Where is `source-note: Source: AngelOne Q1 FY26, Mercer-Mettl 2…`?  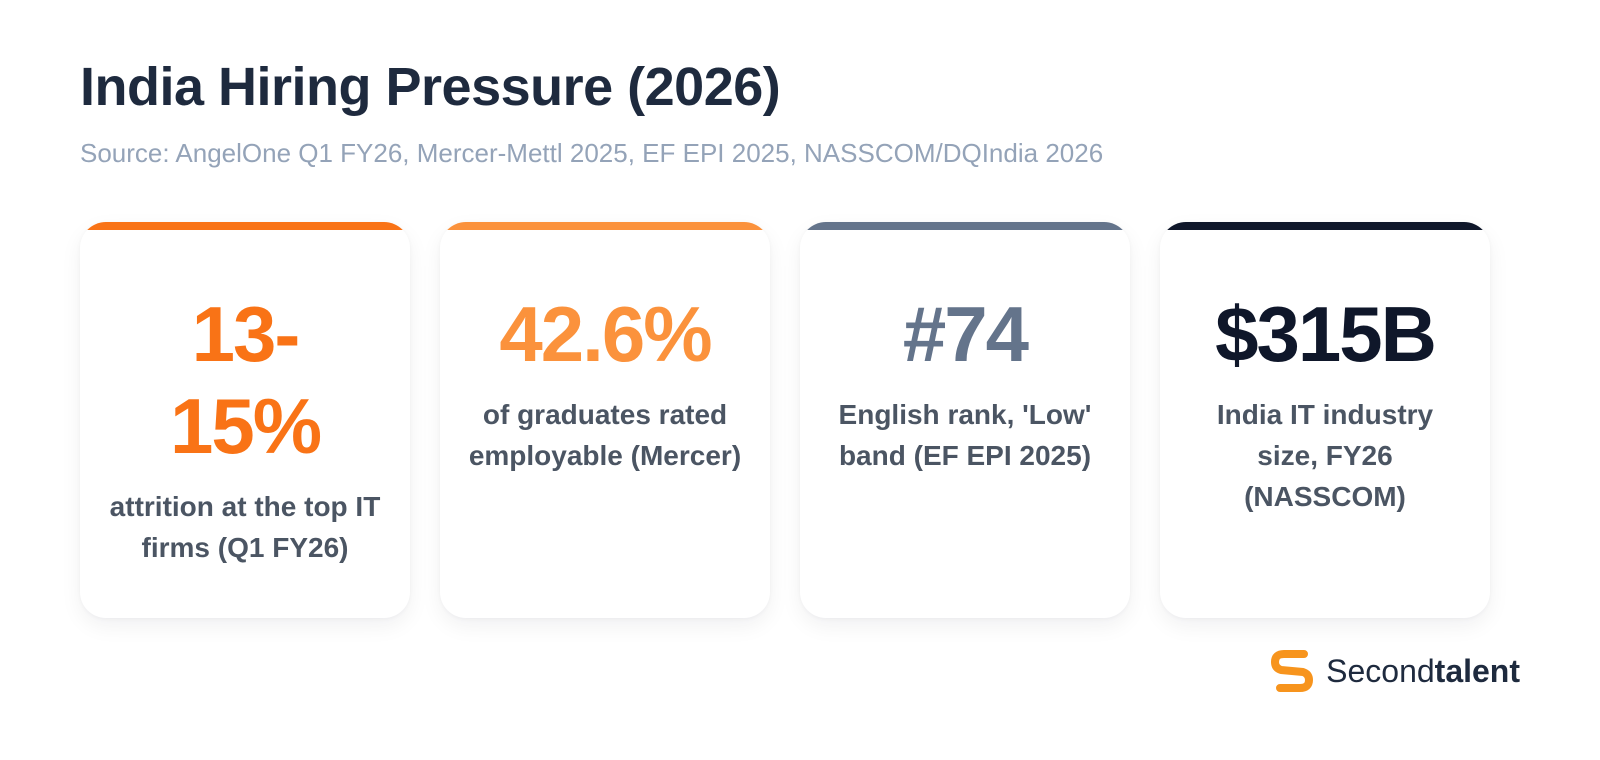 source-note: Source: AngelOne Q1 FY26, Mercer-Mettl 2… is located at coordinates (592, 153).